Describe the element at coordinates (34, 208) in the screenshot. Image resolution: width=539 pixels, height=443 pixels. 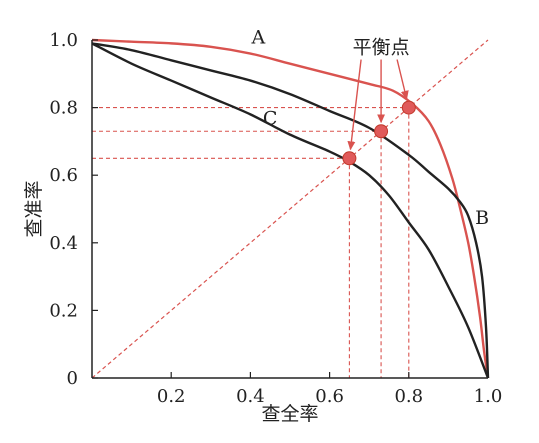
I see `y-axis-title: 查准率` at that location.